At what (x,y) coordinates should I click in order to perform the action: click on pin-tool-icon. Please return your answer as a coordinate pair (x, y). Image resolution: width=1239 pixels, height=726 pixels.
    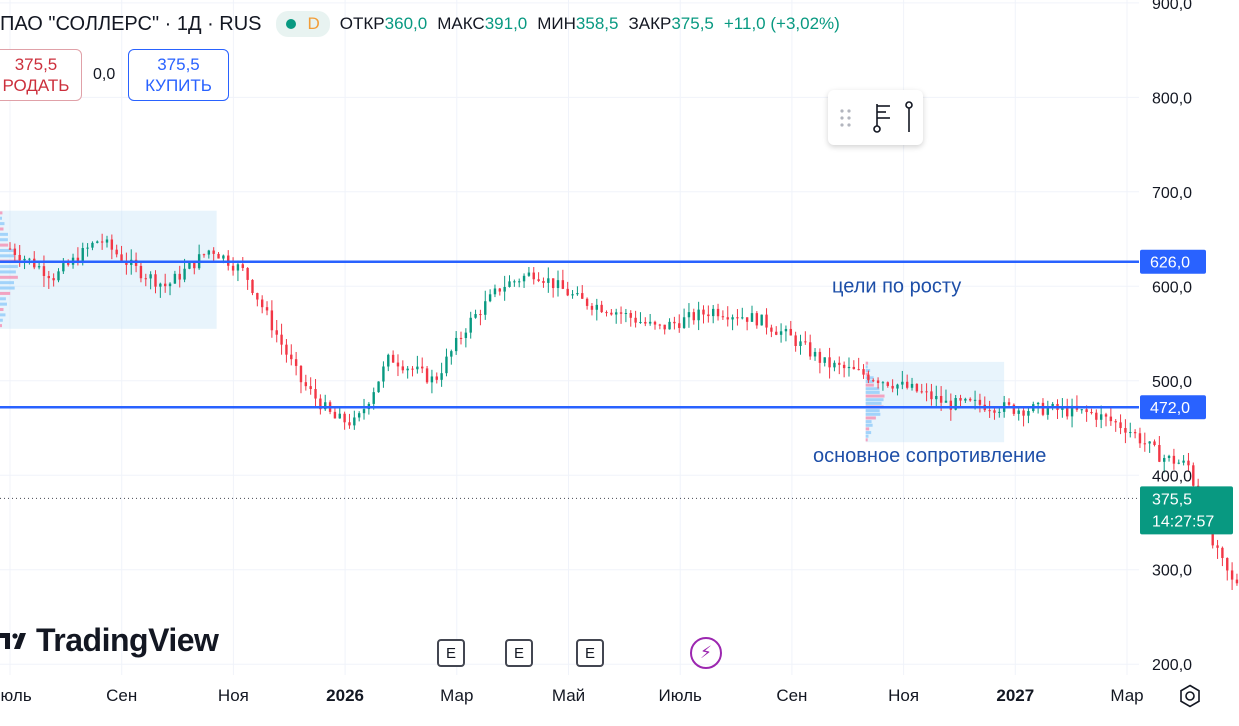
    Looking at the image, I should click on (909, 116).